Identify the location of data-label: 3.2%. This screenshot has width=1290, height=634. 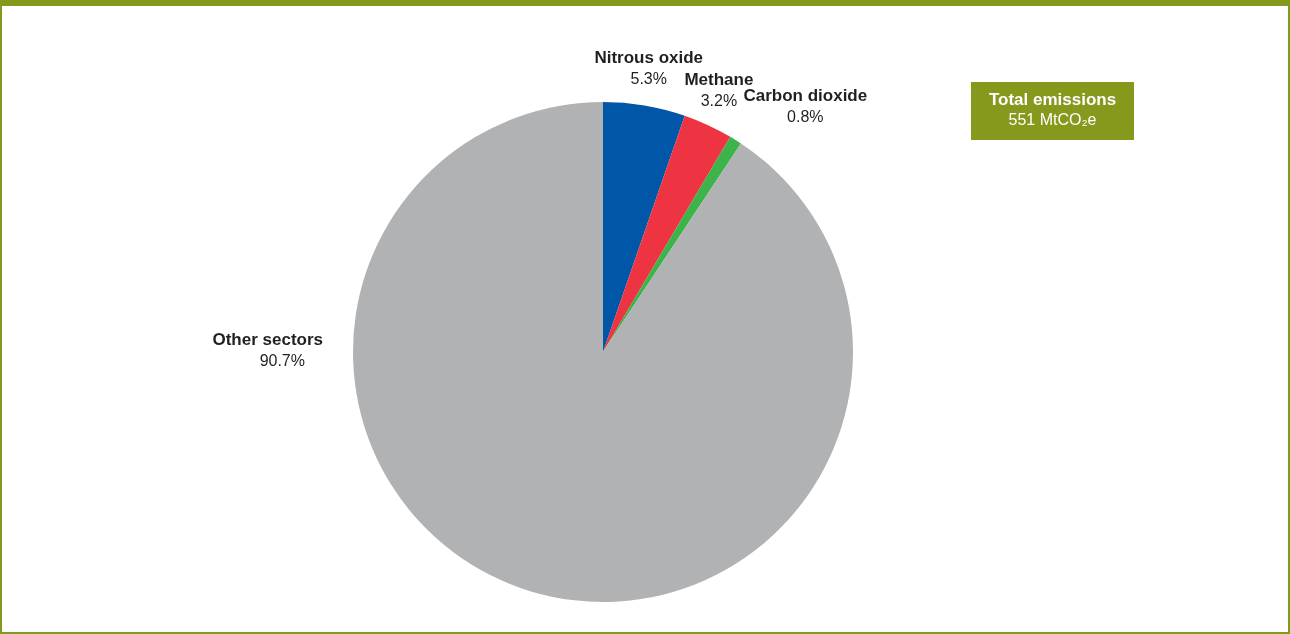
(719, 100).